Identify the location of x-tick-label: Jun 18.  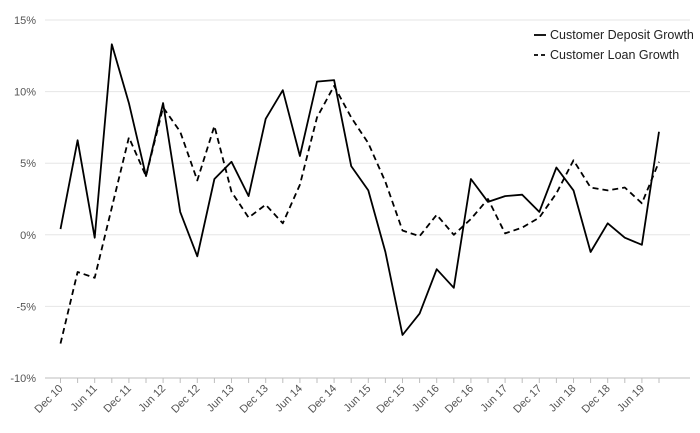
(563, 399).